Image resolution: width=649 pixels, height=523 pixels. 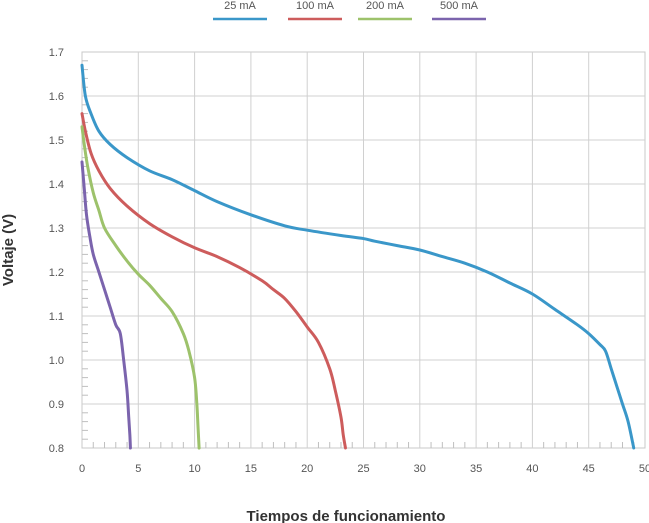 I want to click on x-tick-label: 10, so click(x=194, y=469).